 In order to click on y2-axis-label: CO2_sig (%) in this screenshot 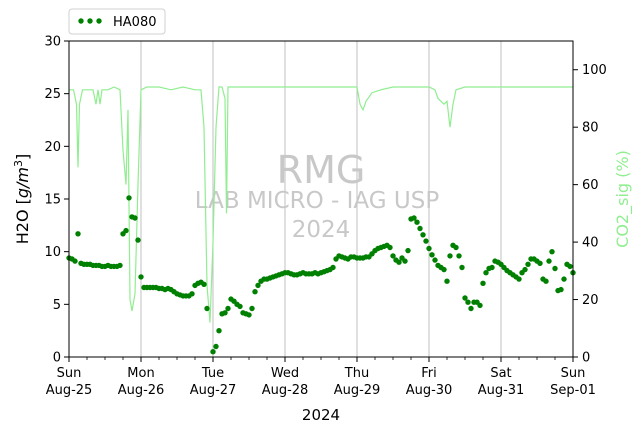, I will do `click(623, 199)`.